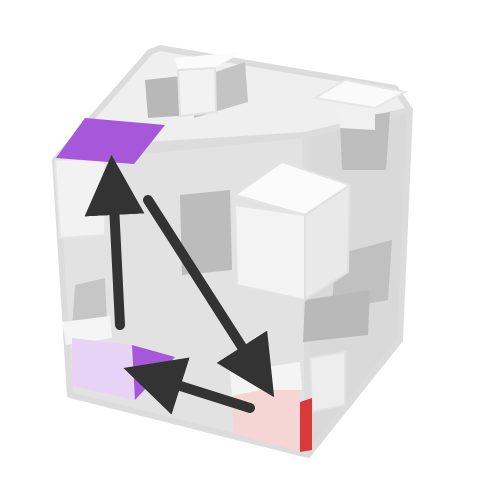 Image resolution: width=480 pixels, height=480 pixels. What do you see at coordinates (197, 92) in the screenshot?
I see `white-block-top-left-front` at bounding box center [197, 92].